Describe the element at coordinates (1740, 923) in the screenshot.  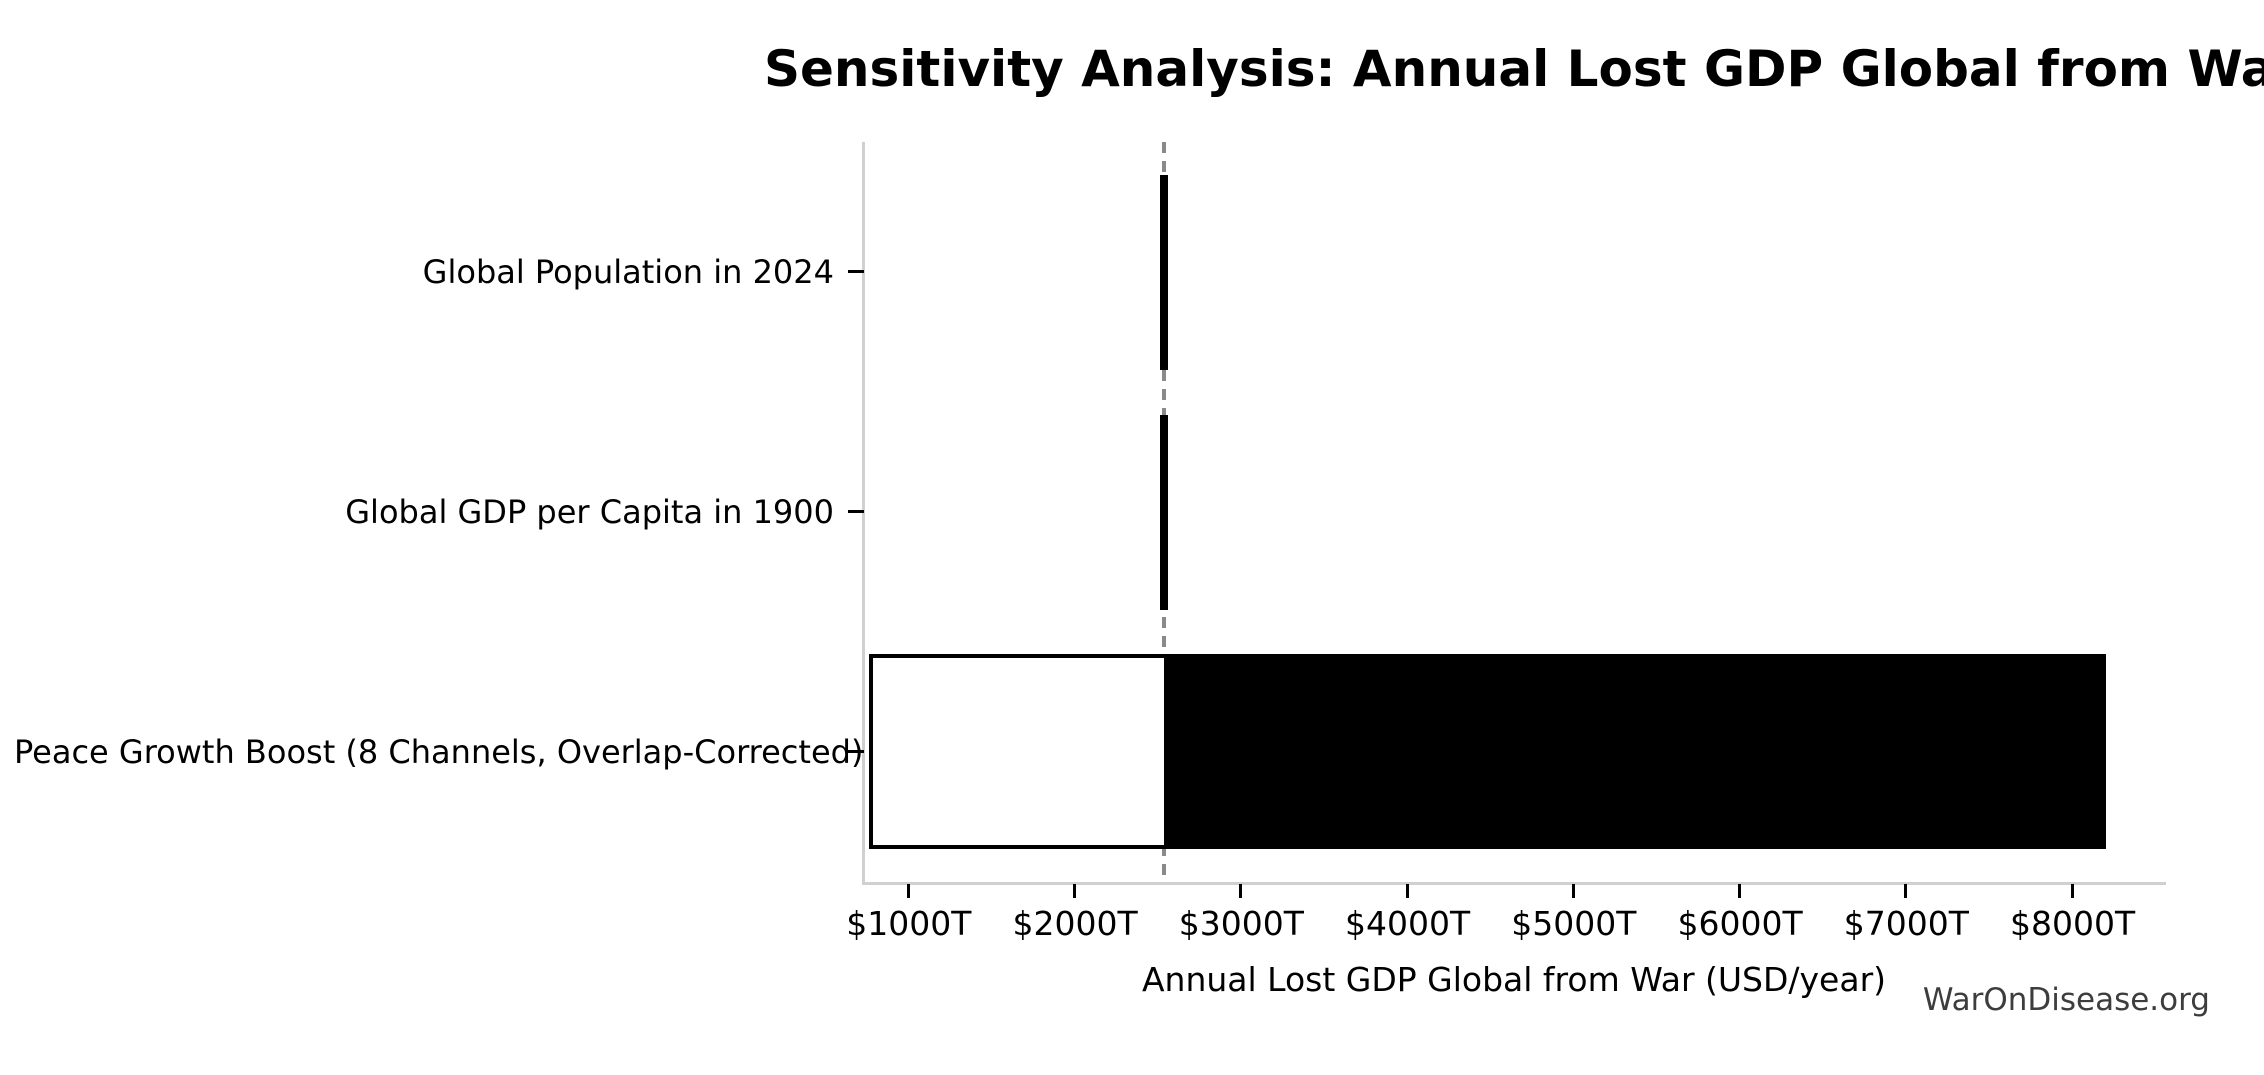
I see `x-tick-label: $6000T` at that location.